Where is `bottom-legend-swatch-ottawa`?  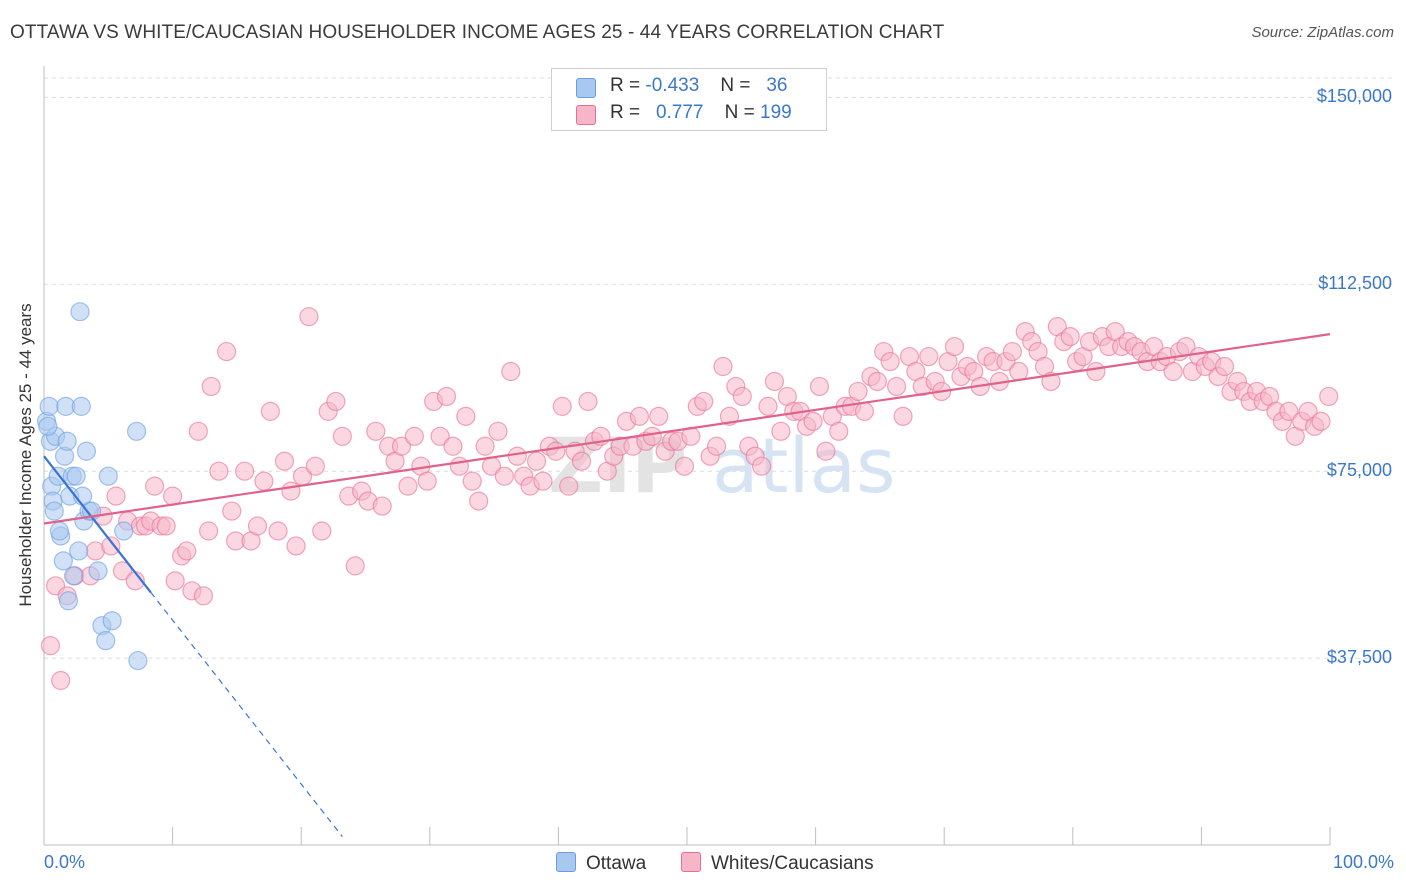 bottom-legend-swatch-ottawa is located at coordinates (566, 862).